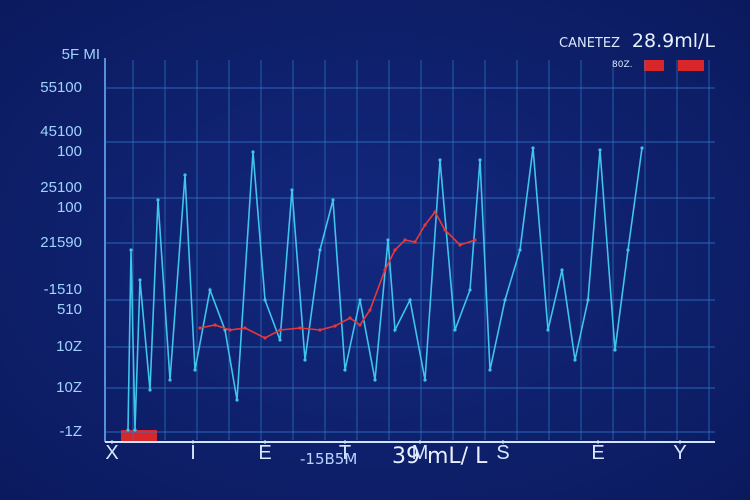 The height and width of the screenshot is (500, 750). Describe the element at coordinates (71, 431) in the screenshot. I see `y-tick-label: -1Z` at that location.